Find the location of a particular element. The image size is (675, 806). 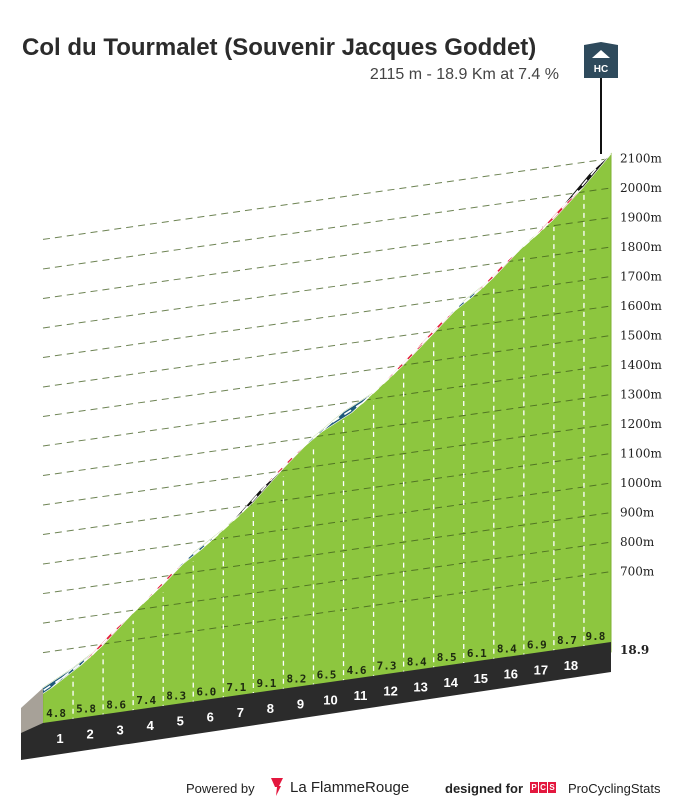

category-label: HC is located at coordinates (601, 69).